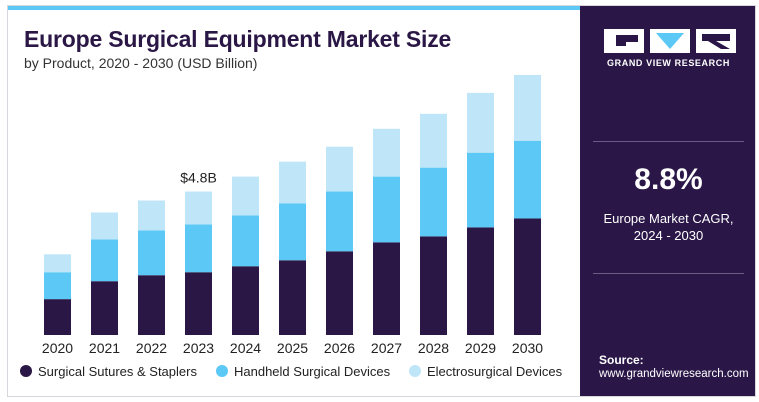 The height and width of the screenshot is (402, 759). Describe the element at coordinates (621, 360) in the screenshot. I see `source-label: Source:` at that location.